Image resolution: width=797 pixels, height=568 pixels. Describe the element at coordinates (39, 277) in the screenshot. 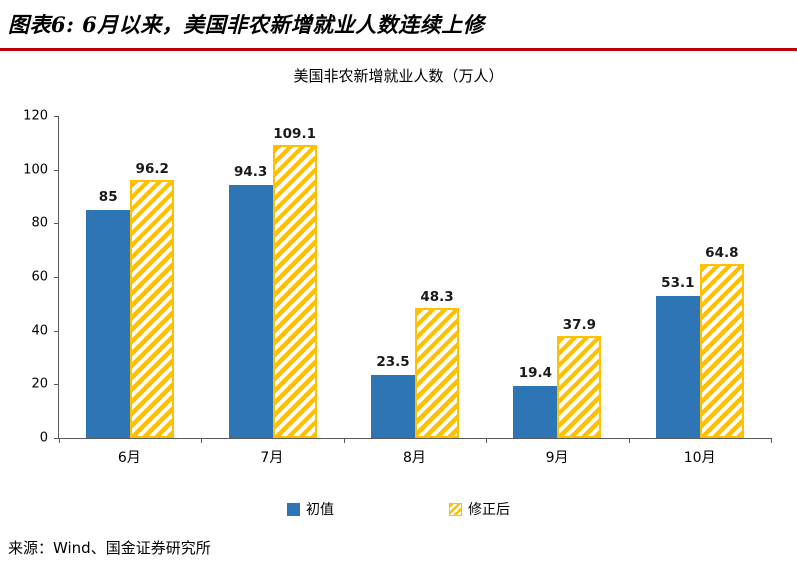

I see `y-tick-label: 60` at that location.